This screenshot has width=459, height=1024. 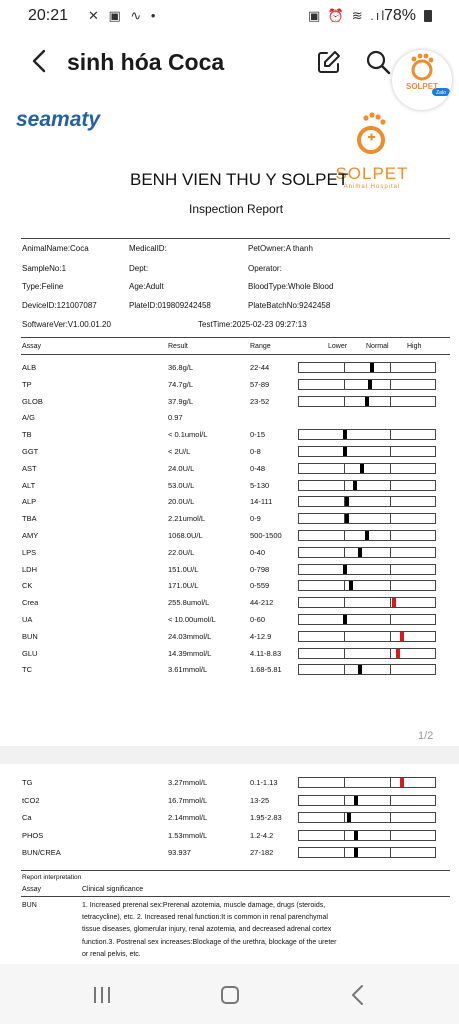 I want to click on result-cell: < 10.00umol/L, so click(x=192, y=619).